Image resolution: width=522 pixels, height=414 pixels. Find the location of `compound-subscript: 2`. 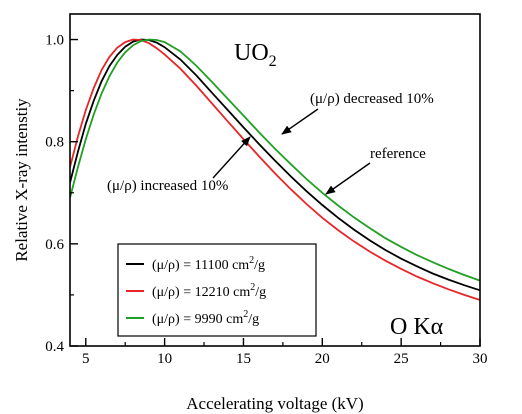

compound-subscript: 2 is located at coordinates (273, 61).